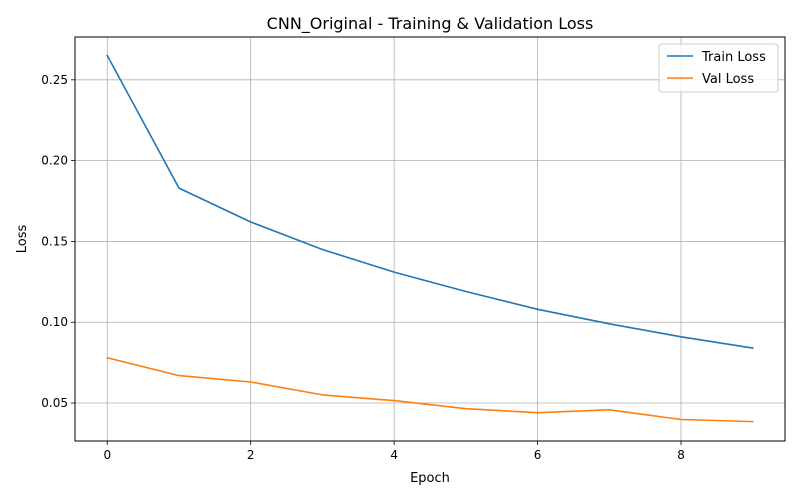 This screenshot has width=800, height=500. I want to click on y-tick-label: 0.10, so click(54, 322).